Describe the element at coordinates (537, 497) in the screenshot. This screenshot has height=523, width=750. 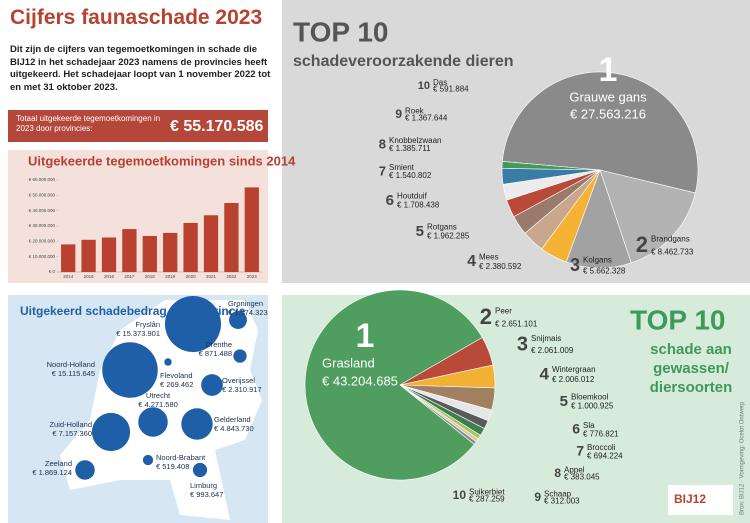
I see `rank: 9` at that location.